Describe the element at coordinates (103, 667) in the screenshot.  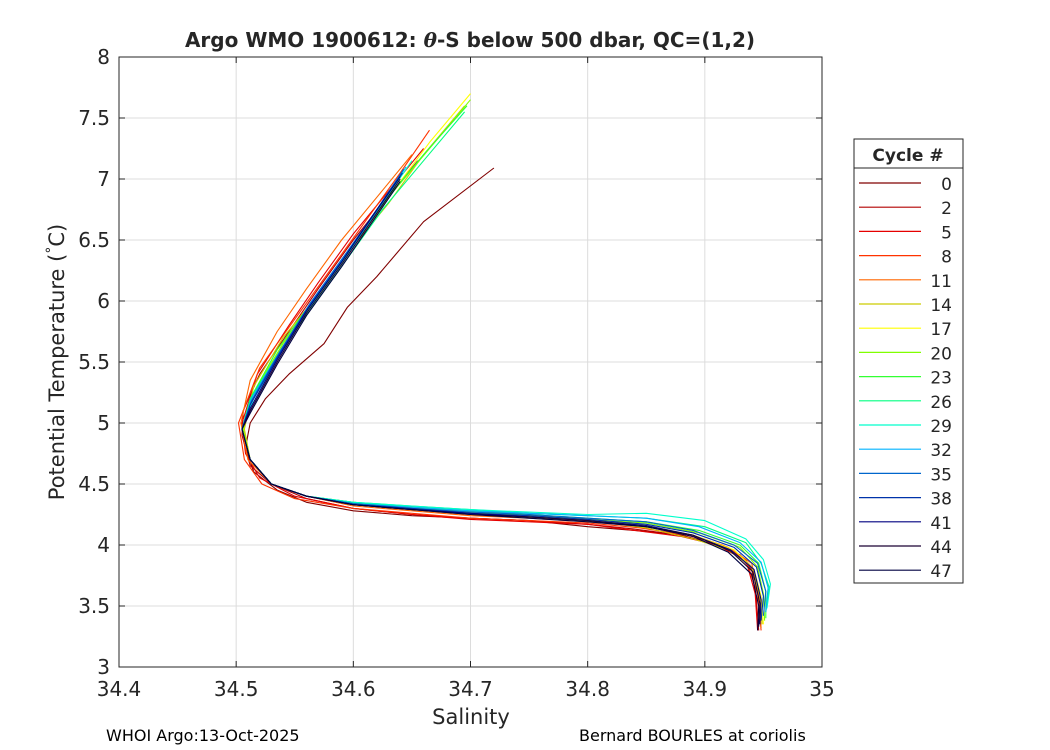
I see `y-tick-label: 3` at that location.